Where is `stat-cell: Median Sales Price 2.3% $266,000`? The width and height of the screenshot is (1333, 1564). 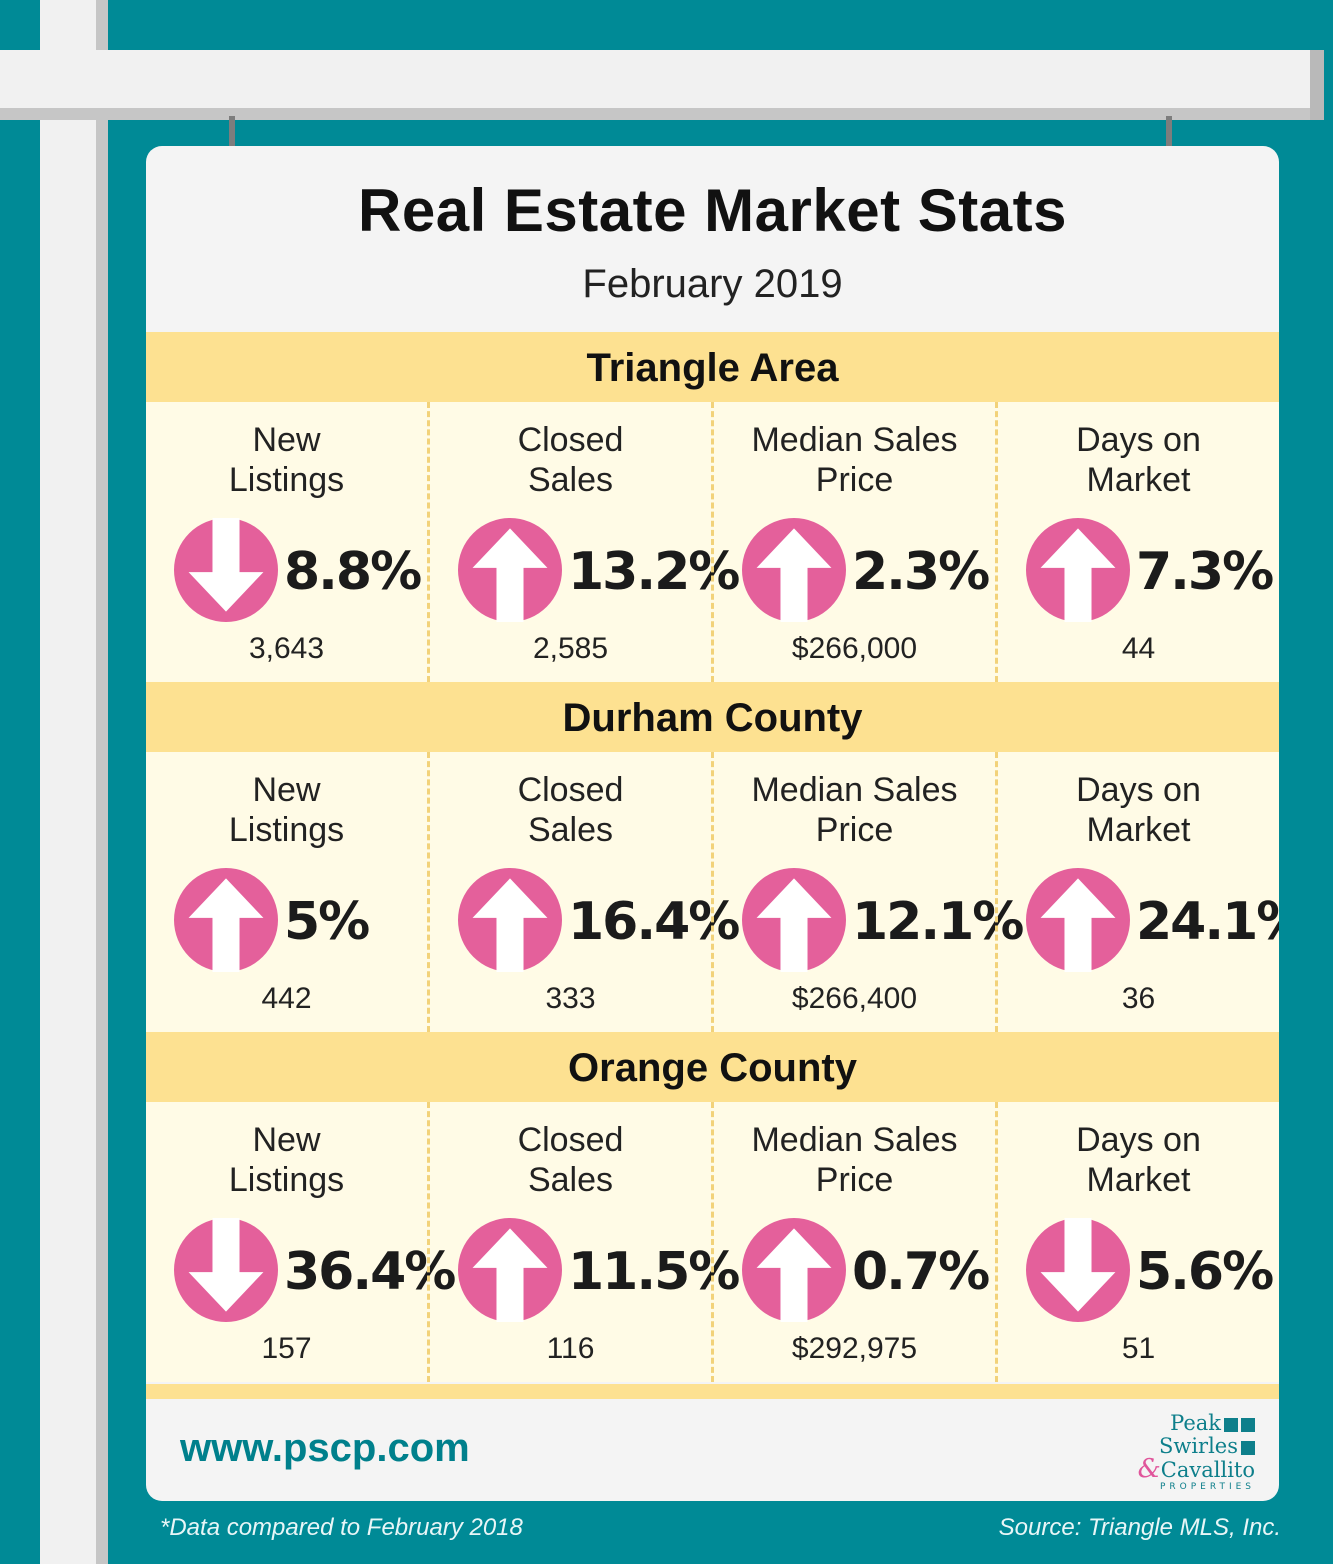
stat-cell: Median Sales Price 2.3% $266,000 is located at coordinates (853, 542).